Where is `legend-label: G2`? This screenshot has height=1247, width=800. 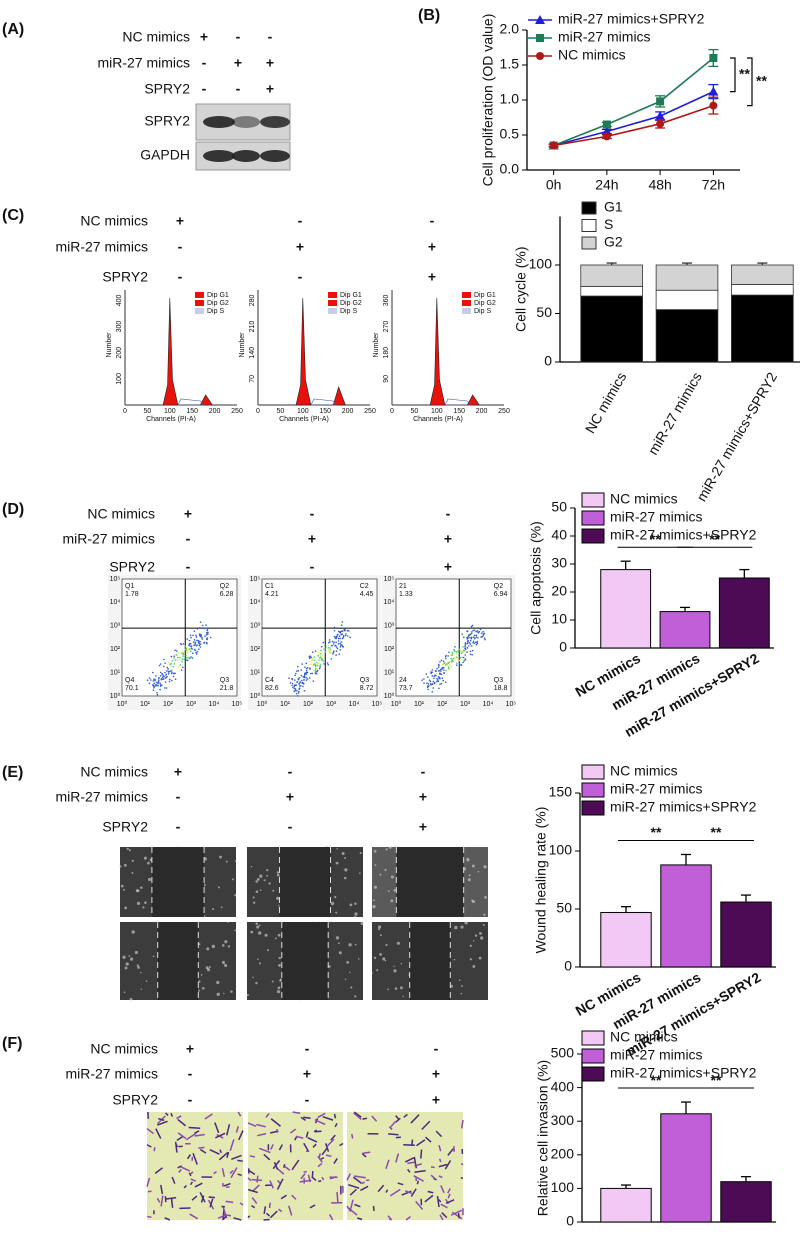 legend-label: G2 is located at coordinates (613, 242).